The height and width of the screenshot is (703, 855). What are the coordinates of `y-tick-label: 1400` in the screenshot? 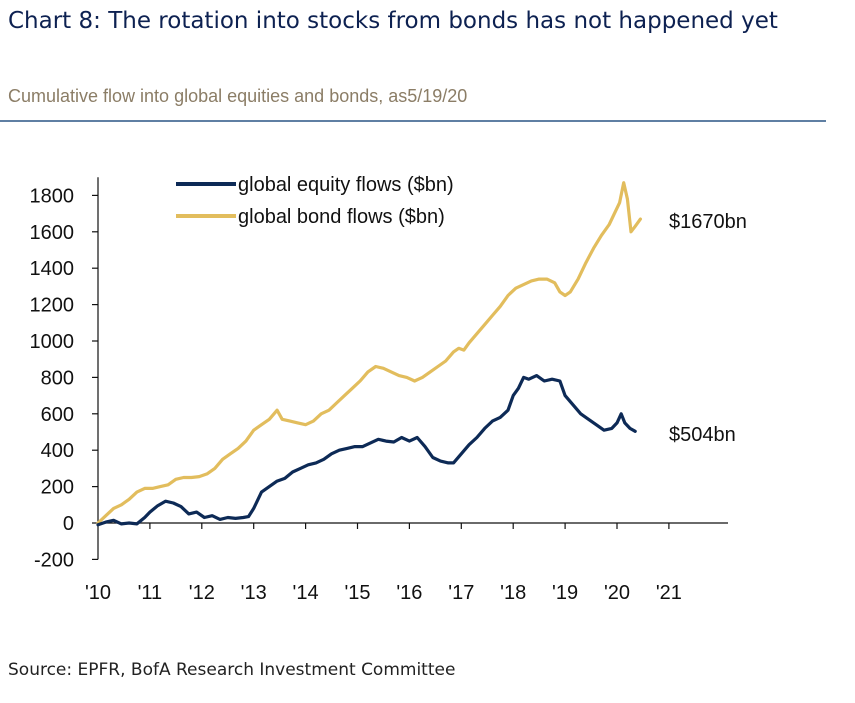 It's located at (52, 269).